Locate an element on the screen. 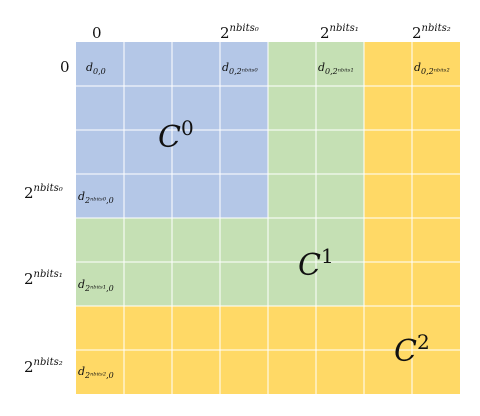  row-header-0: 0 is located at coordinates (65, 67).